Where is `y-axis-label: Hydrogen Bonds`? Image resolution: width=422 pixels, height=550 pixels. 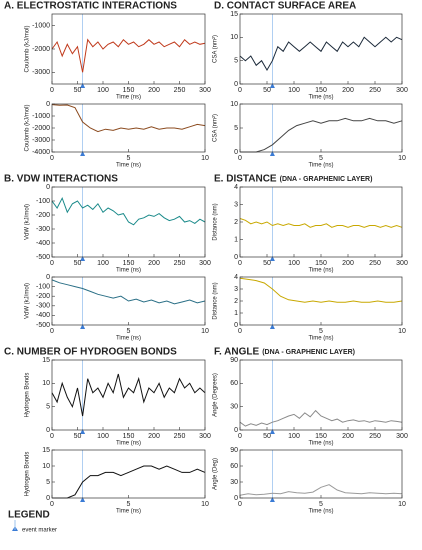
y-axis-label: Hydrogen Bonds is located at coordinates (28, 474).